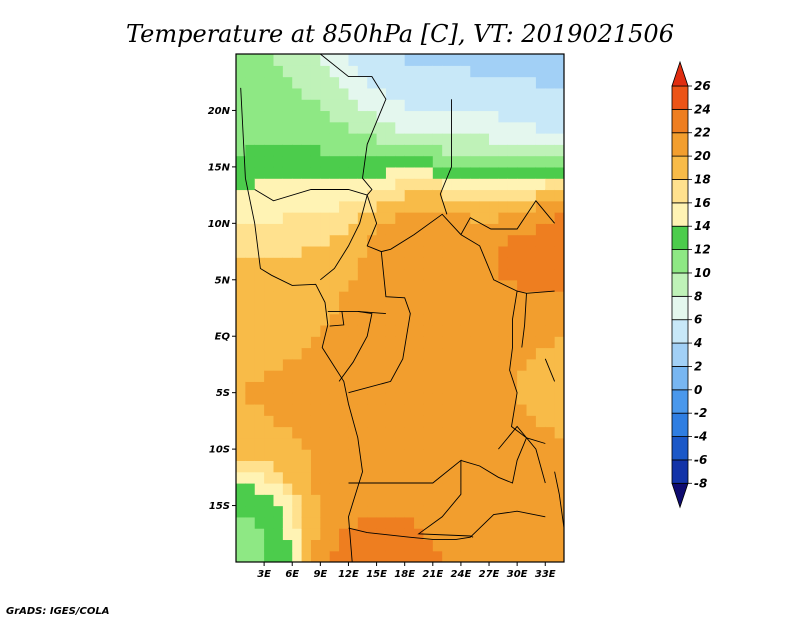  Describe the element at coordinates (698, 366) in the screenshot. I see `colorbar-label: 2` at that location.